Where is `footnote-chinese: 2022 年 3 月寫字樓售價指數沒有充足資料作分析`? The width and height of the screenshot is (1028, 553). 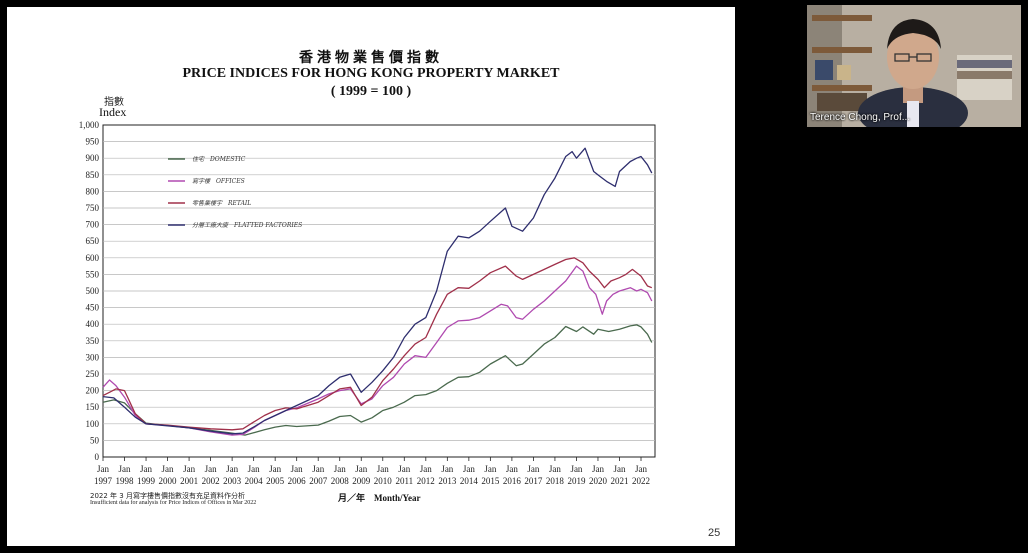 footnote-chinese: 2022 年 3 月寫字樓售價指數沒有充足資料作分析 is located at coordinates (167, 496).